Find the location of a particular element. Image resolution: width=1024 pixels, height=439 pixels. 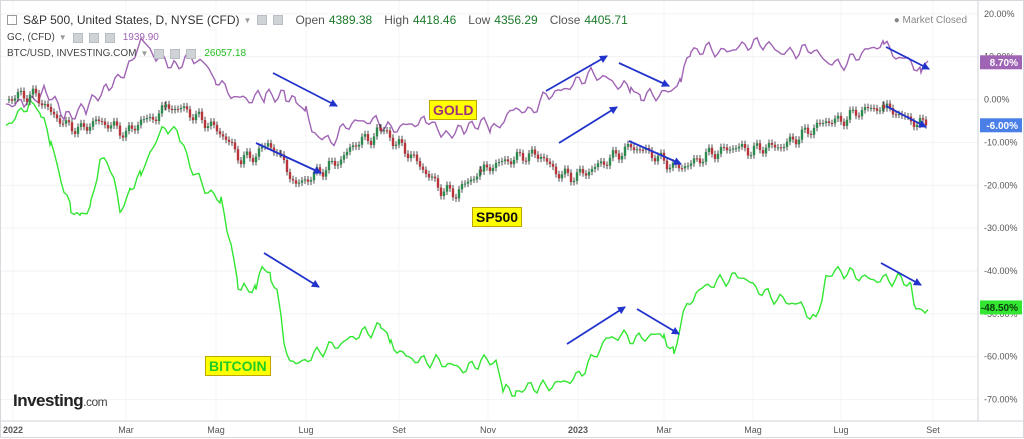

chart-title: S&P 500, United States, D, NYSE (CFD) is located at coordinates (131, 20).